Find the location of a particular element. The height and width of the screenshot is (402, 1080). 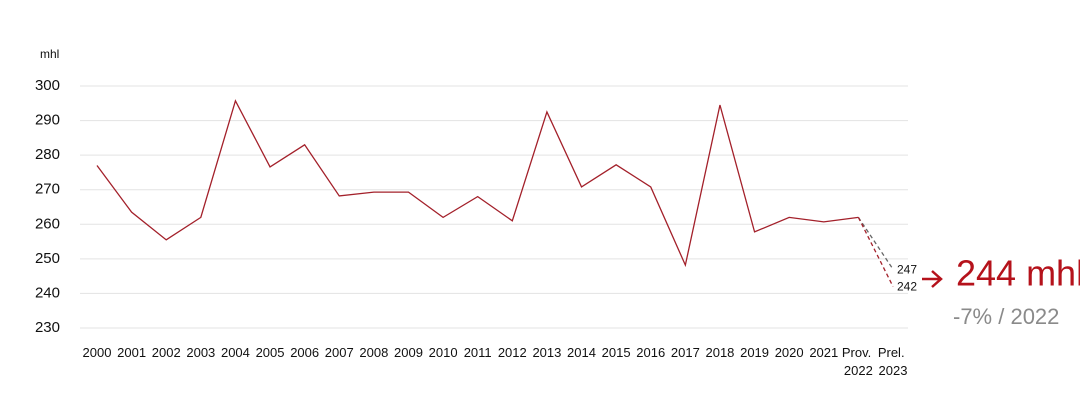

x-tick-label: 2014 is located at coordinates (581, 352).